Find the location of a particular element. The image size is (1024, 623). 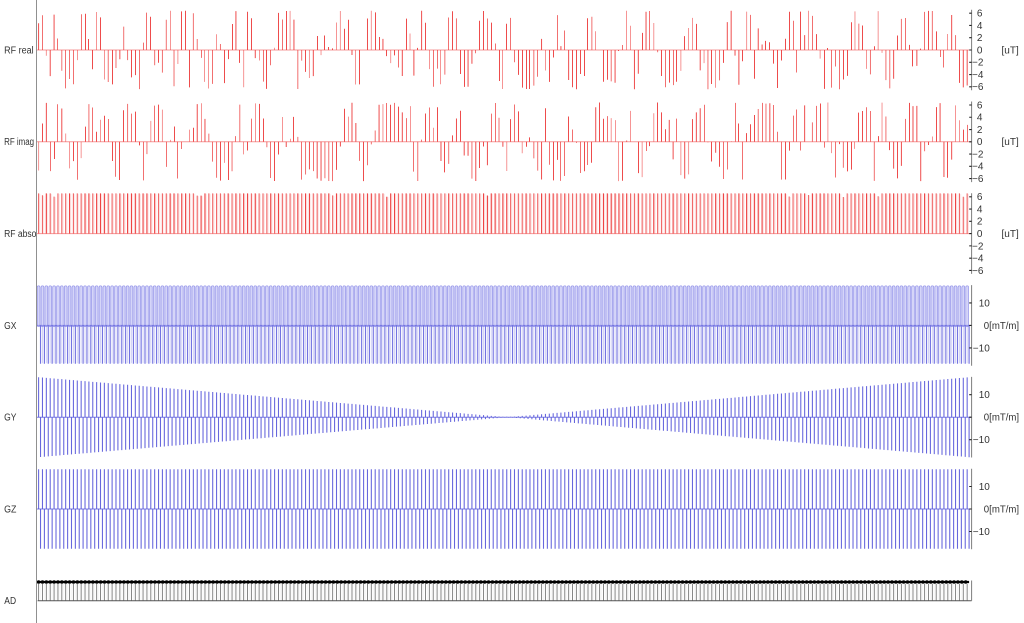

svg-text: RF imag is located at coordinates (19, 142).